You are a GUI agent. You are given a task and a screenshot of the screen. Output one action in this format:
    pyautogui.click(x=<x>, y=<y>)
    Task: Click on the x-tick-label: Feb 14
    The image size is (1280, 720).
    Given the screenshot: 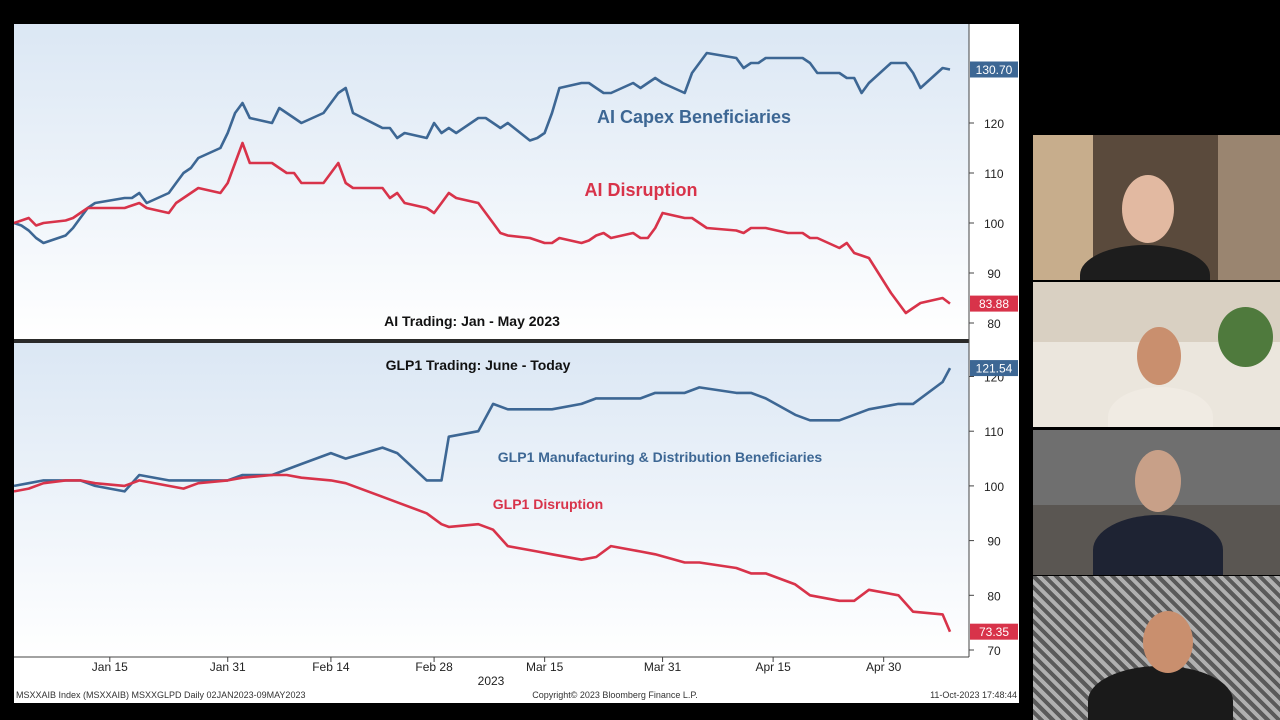 What is the action you would take?
    pyautogui.click(x=331, y=667)
    